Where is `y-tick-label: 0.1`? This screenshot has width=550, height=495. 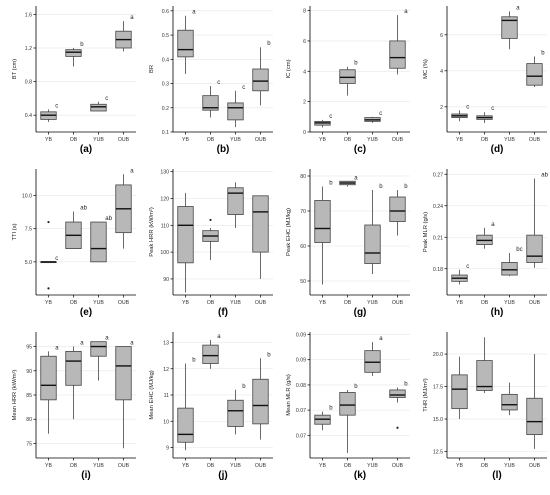
y-tick-label: 0.1 is located at coordinates (165, 133).